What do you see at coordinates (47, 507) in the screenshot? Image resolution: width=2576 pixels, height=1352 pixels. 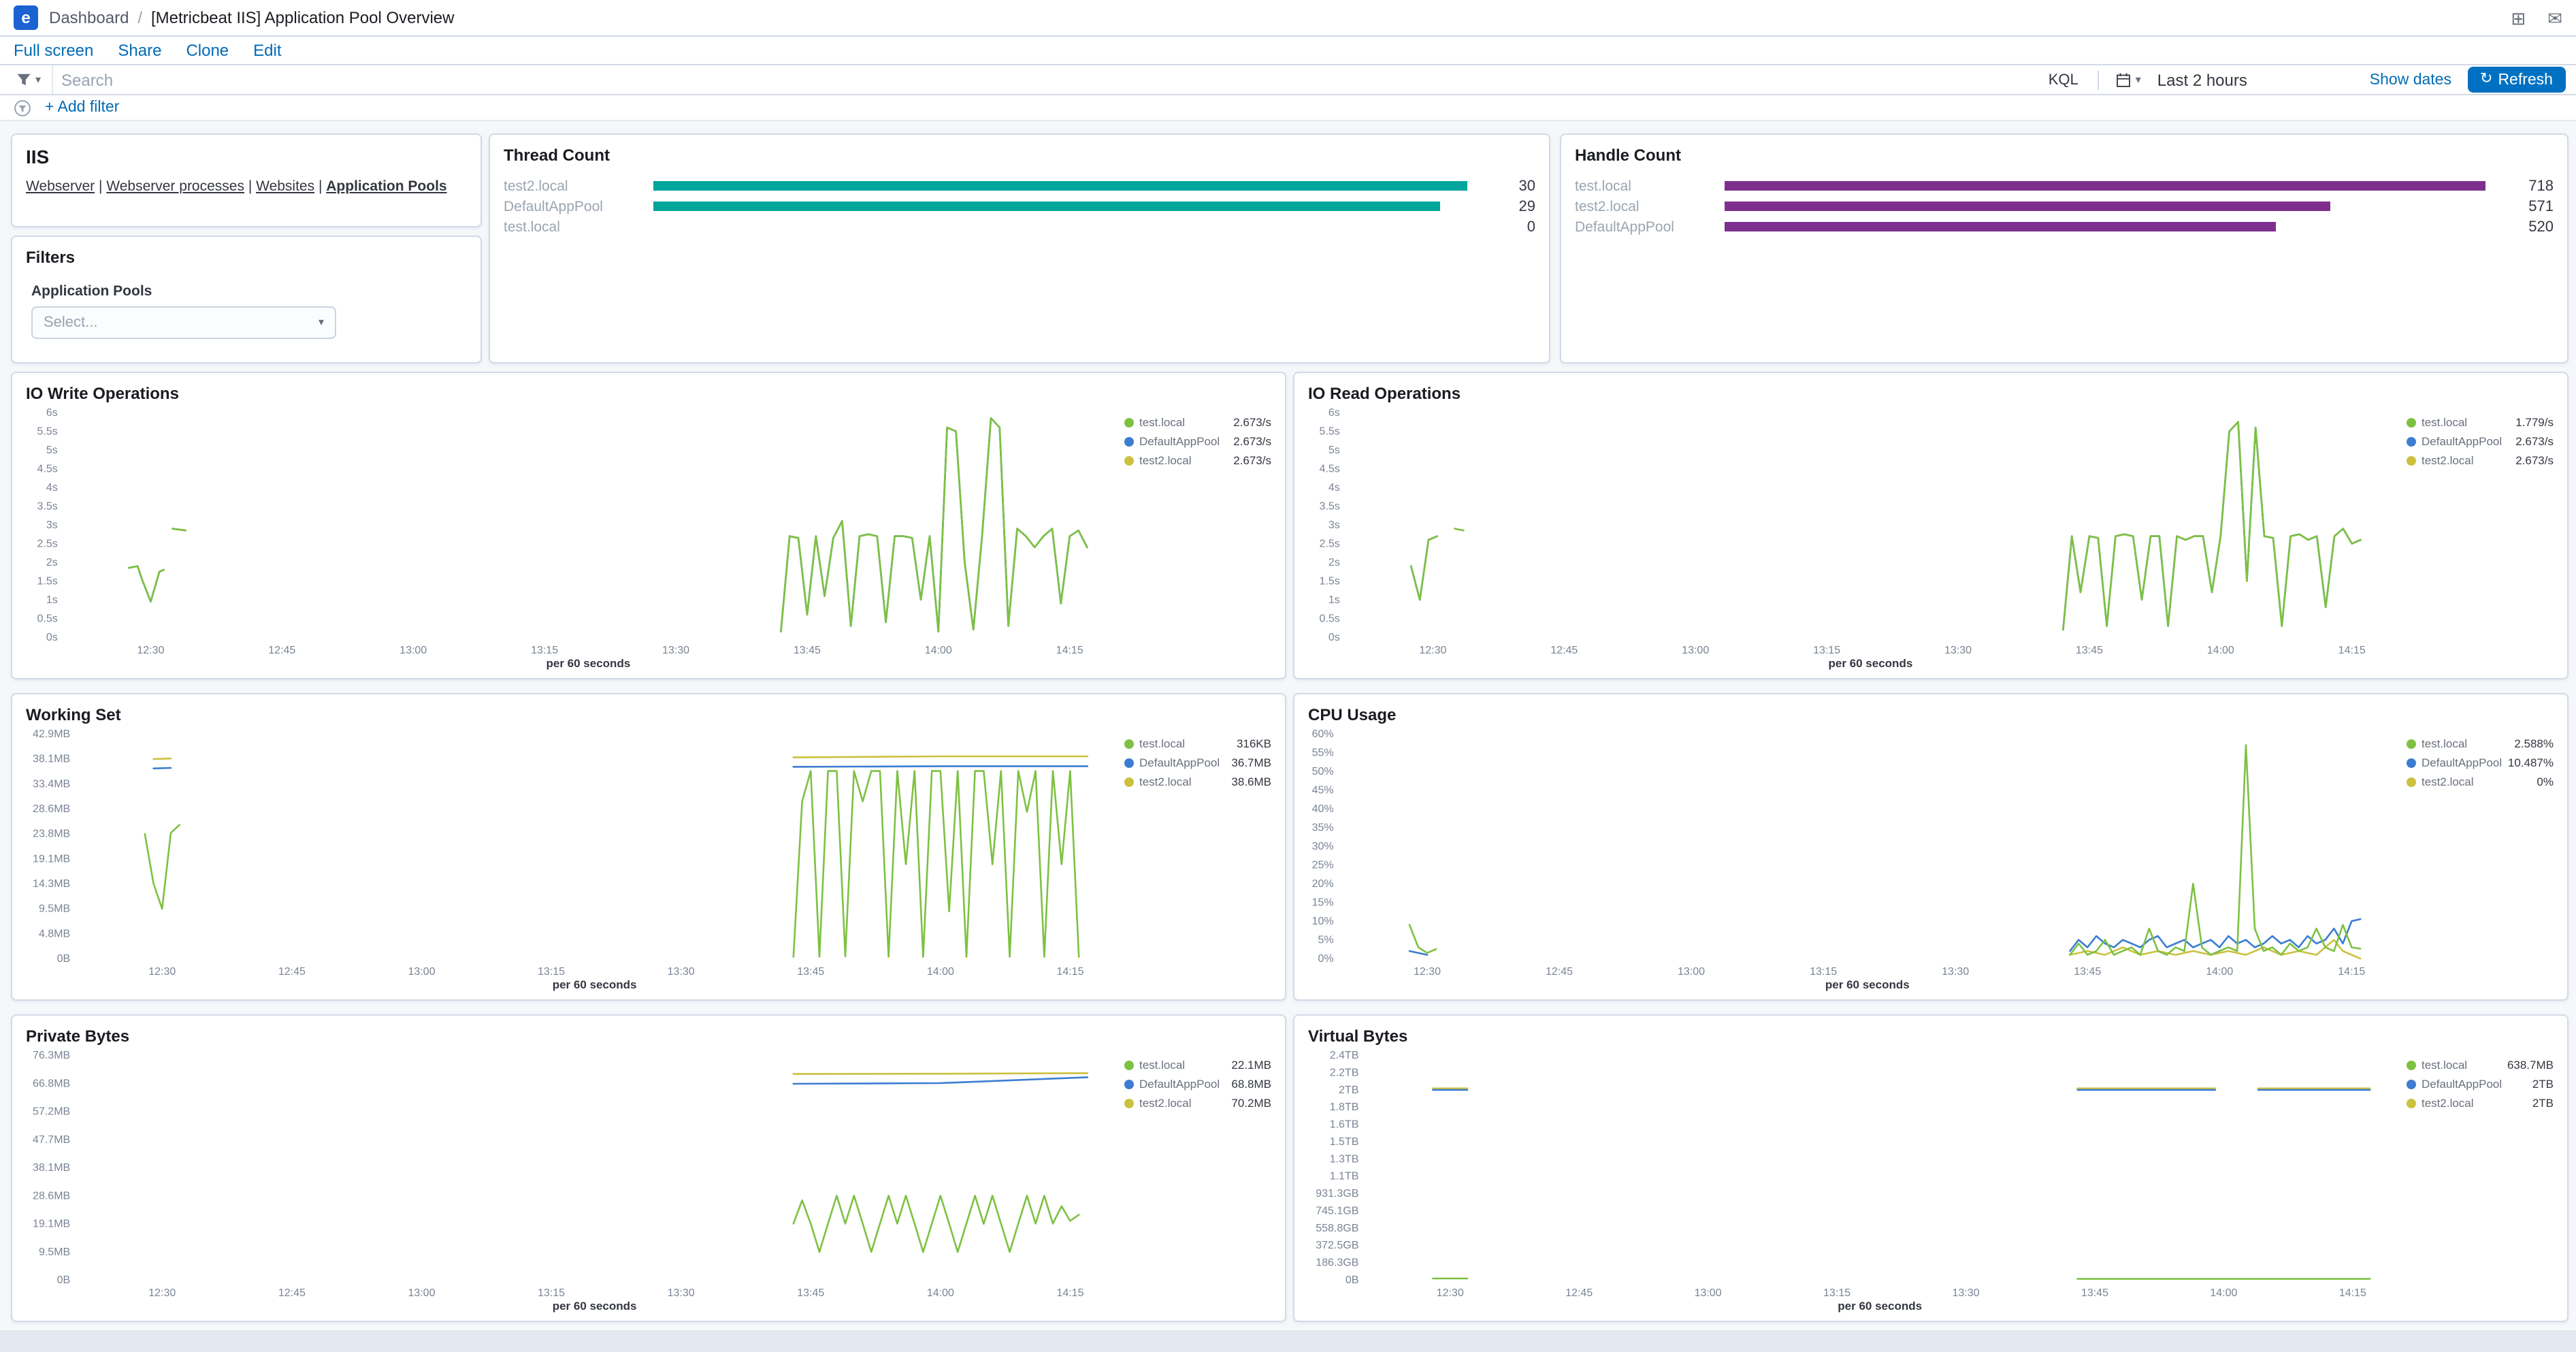 I see `y-axis-tick-label: 3.5s` at bounding box center [47, 507].